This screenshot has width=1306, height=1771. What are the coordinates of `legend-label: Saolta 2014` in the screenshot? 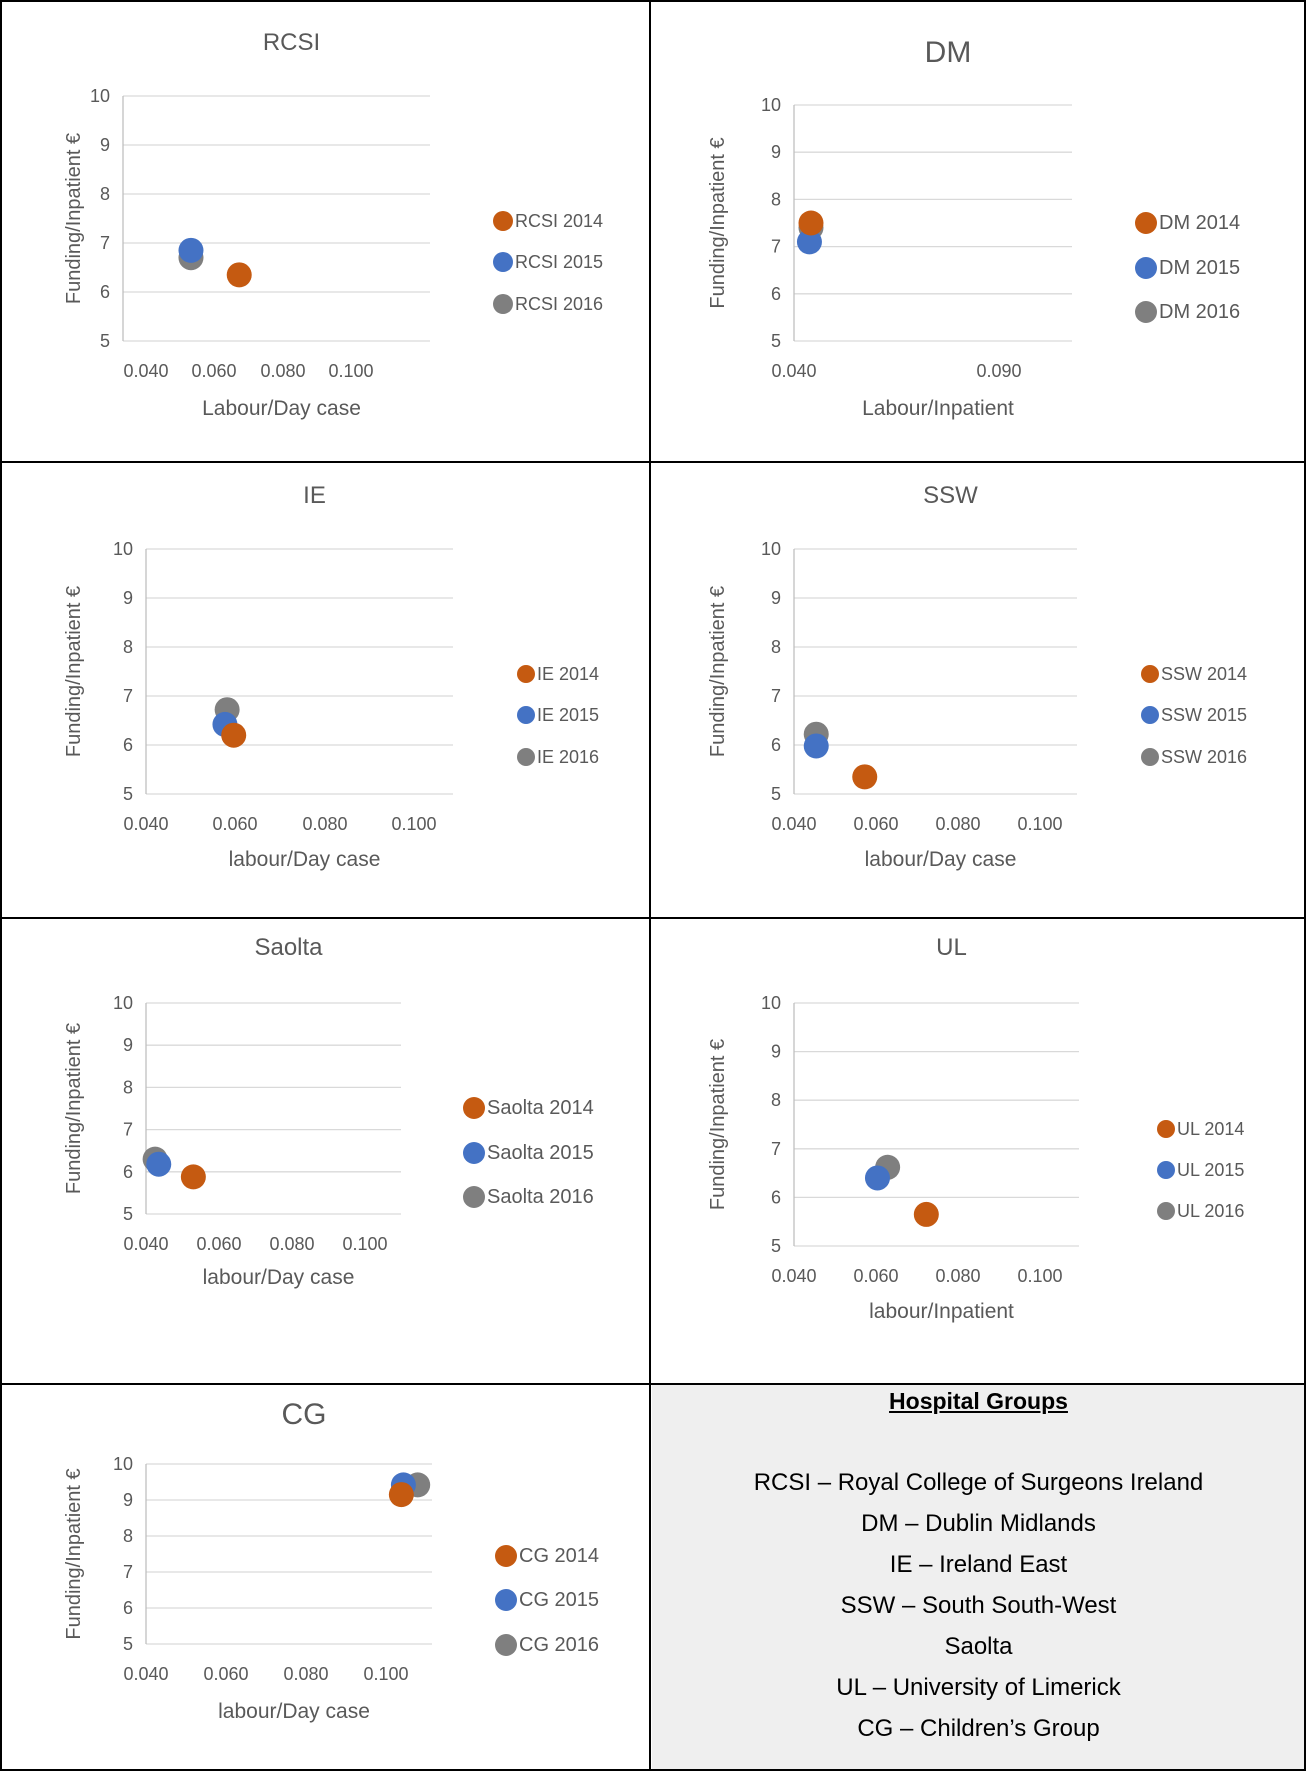 It's located at (540, 1108).